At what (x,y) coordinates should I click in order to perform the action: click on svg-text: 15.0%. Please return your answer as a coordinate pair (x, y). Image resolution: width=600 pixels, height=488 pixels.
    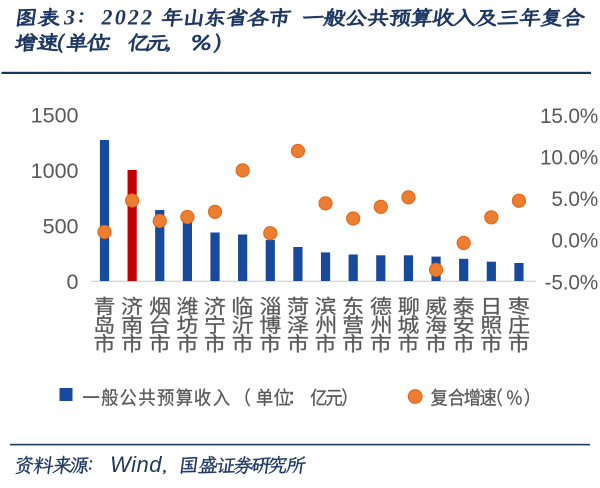
    Looking at the image, I should click on (569, 116).